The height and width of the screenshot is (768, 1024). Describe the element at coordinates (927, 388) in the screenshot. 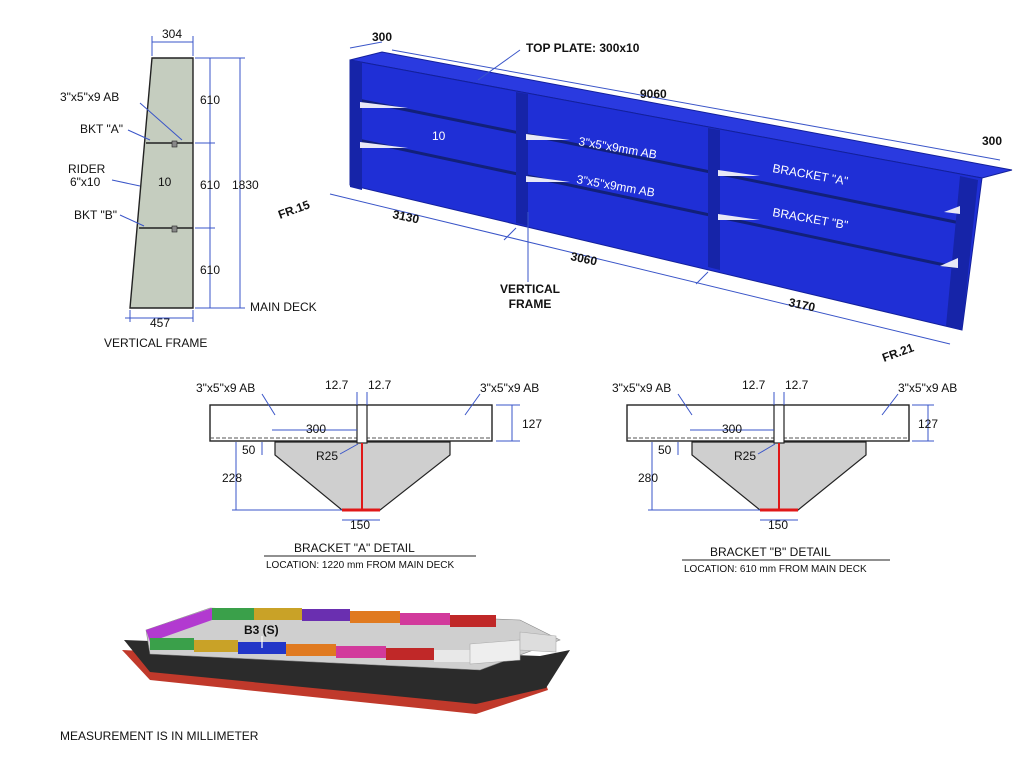

I see `bkt-b-ab-right: 3"x5"x9 AB` at that location.